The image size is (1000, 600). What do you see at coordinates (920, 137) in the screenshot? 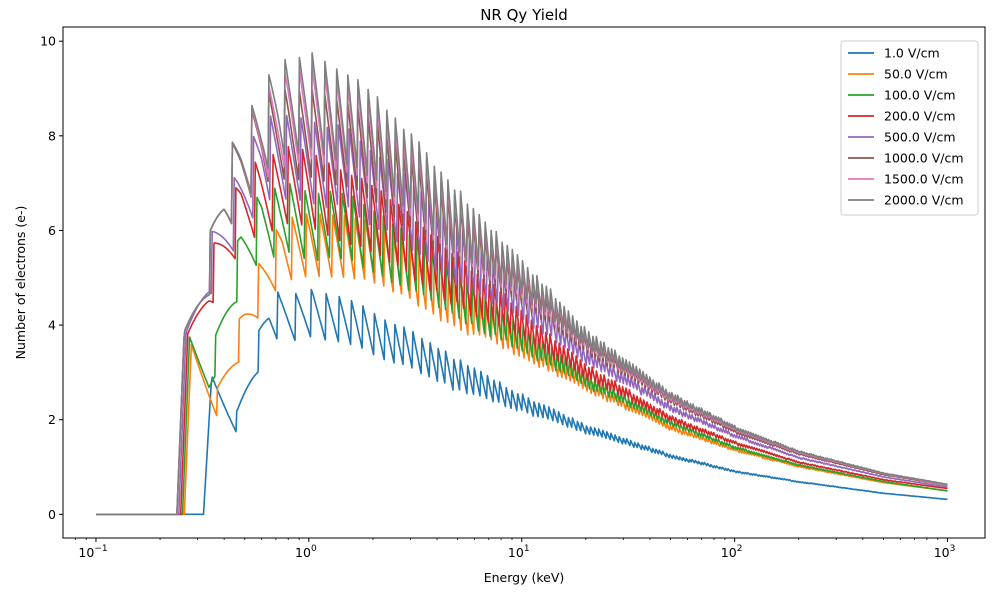
I see `legend-label: 500.0 V/cm` at bounding box center [920, 137].